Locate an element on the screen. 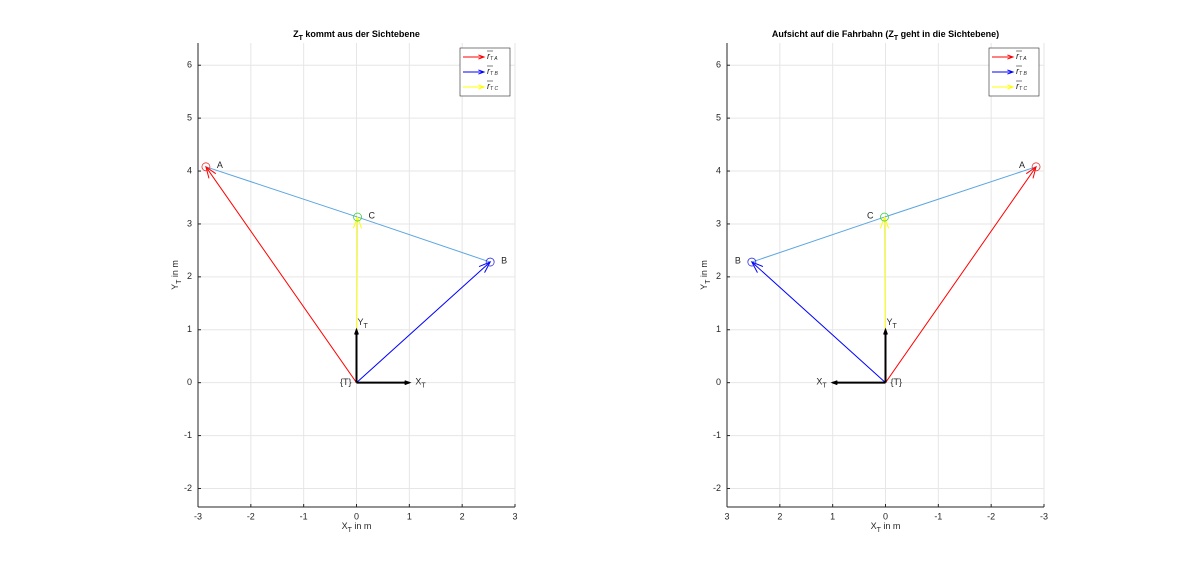 Image resolution: width=1200 pixels, height=572 pixels. chart-title: ZT kommt aus der Sichtebene is located at coordinates (356, 35).